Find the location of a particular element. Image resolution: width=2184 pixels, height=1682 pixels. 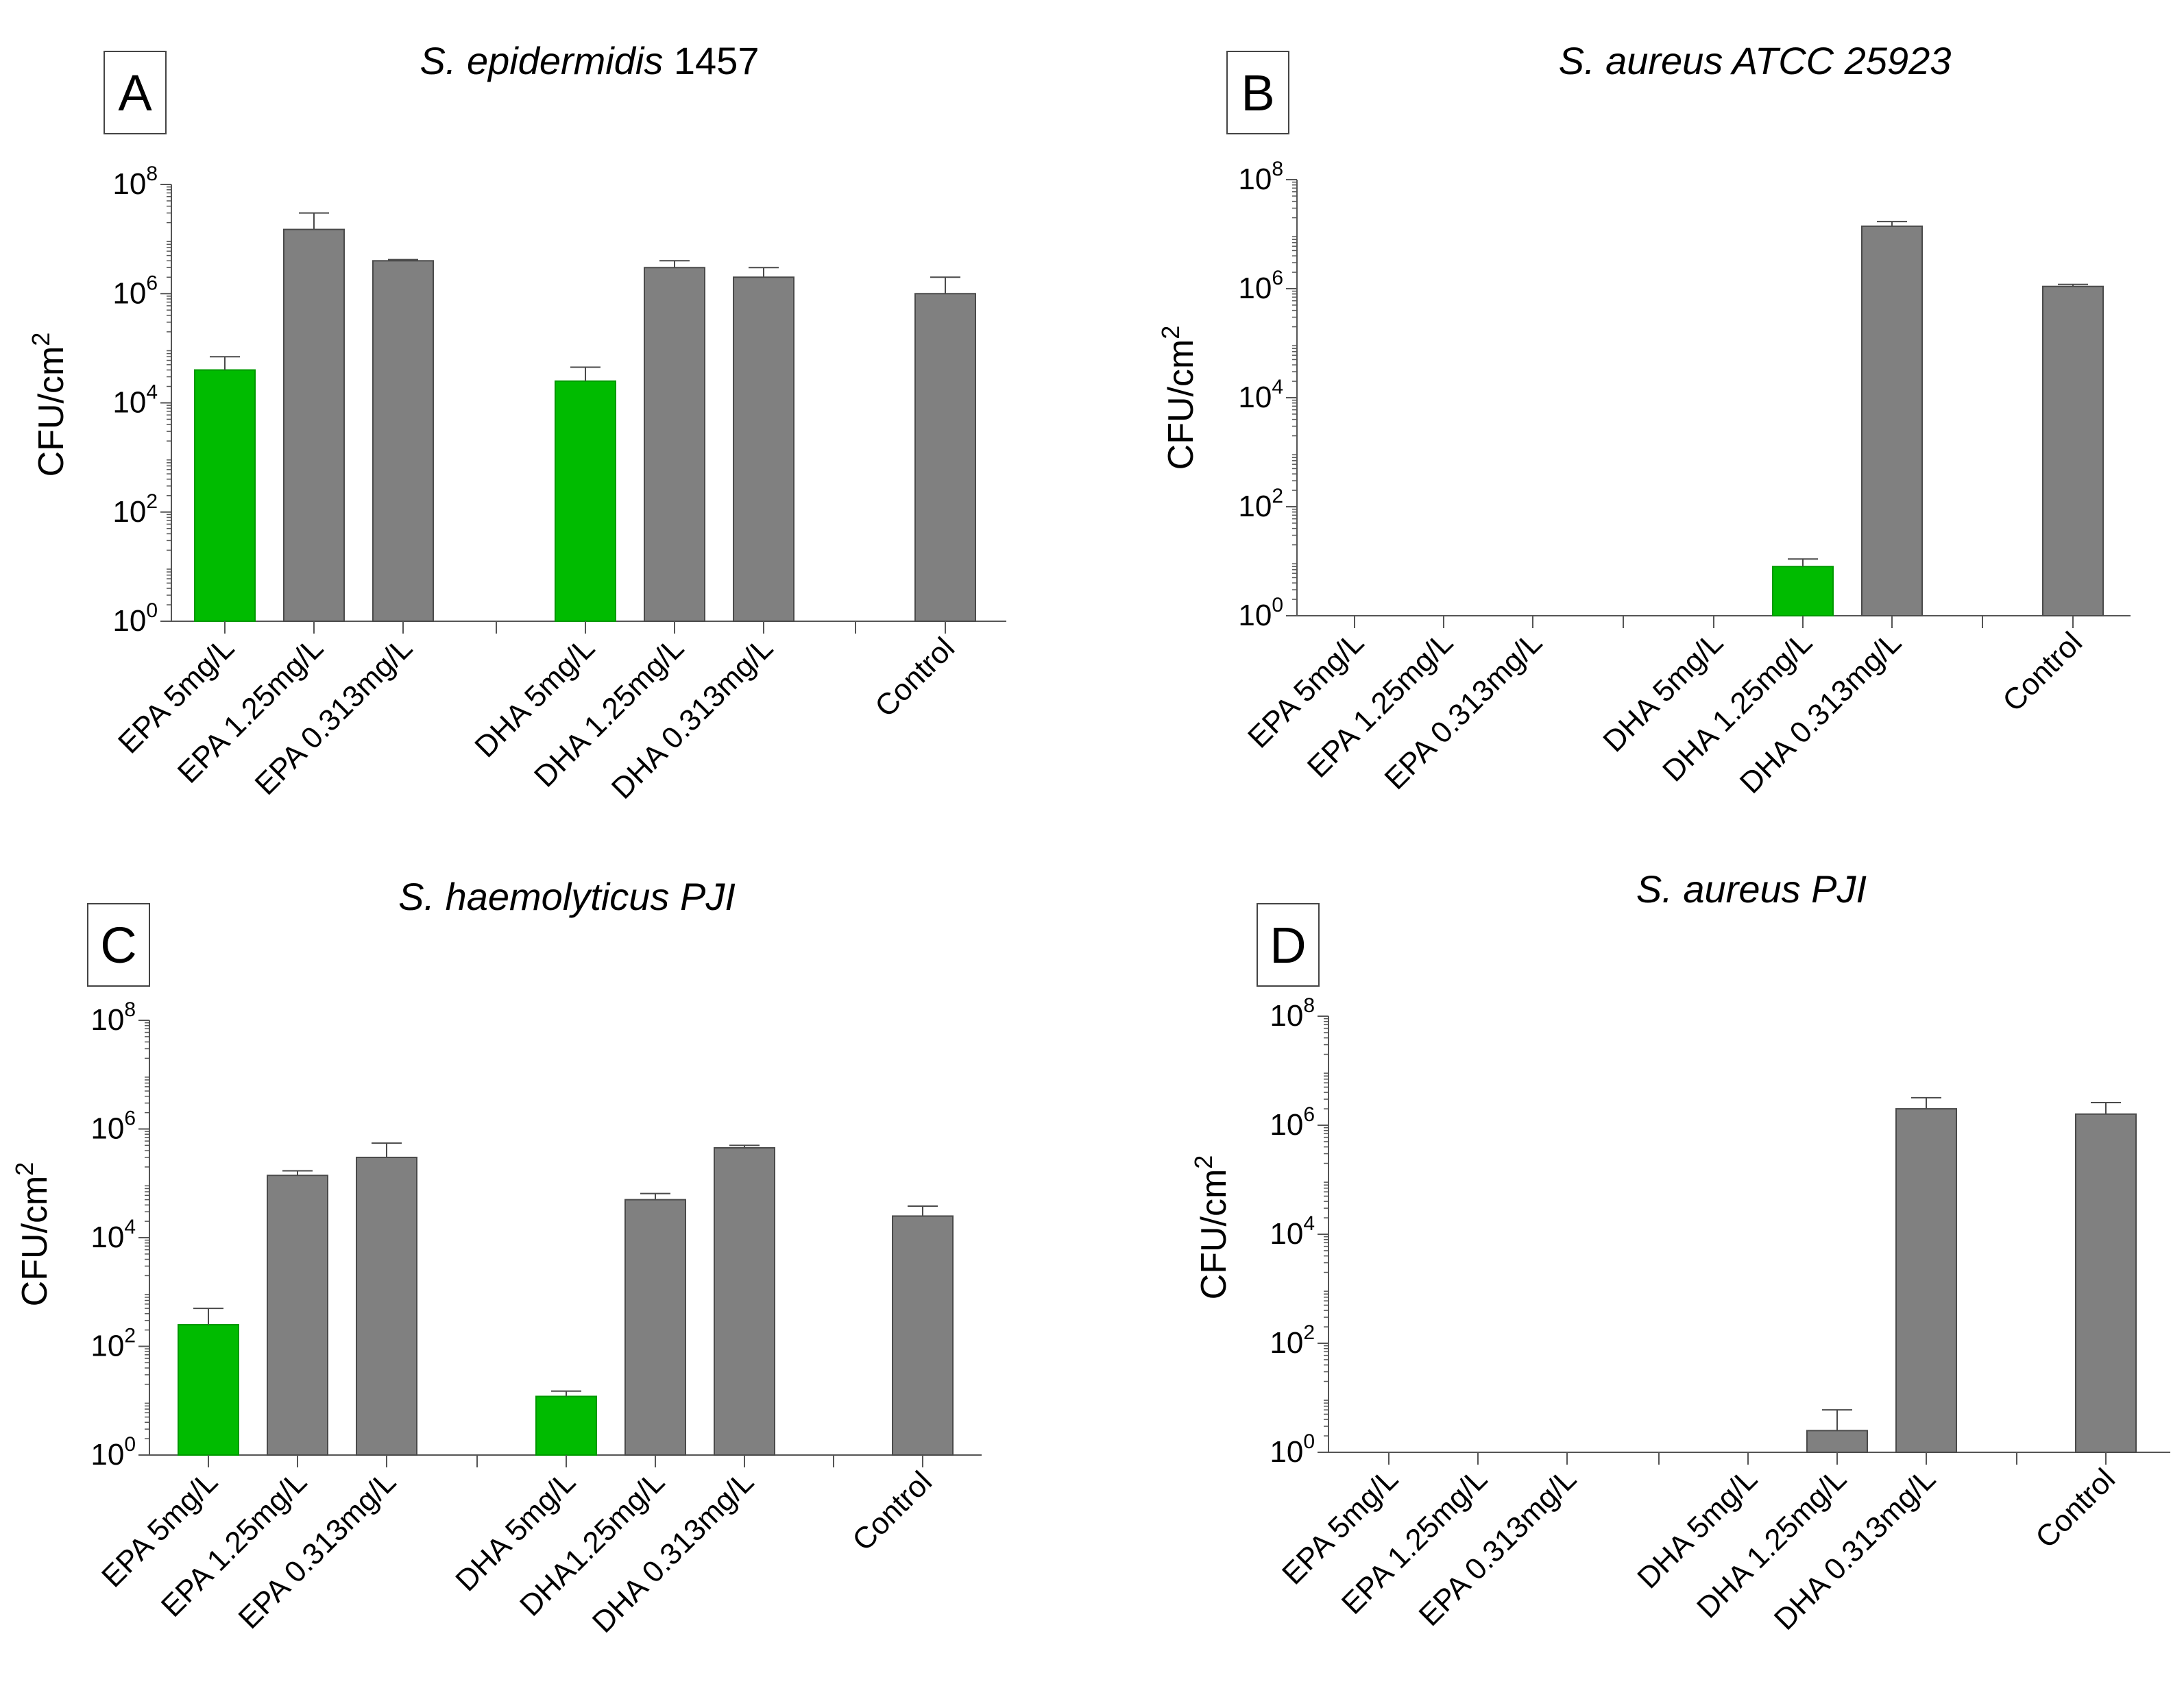

chart-title-part: S. aureus ATCC 25923 is located at coordinates (1755, 60).